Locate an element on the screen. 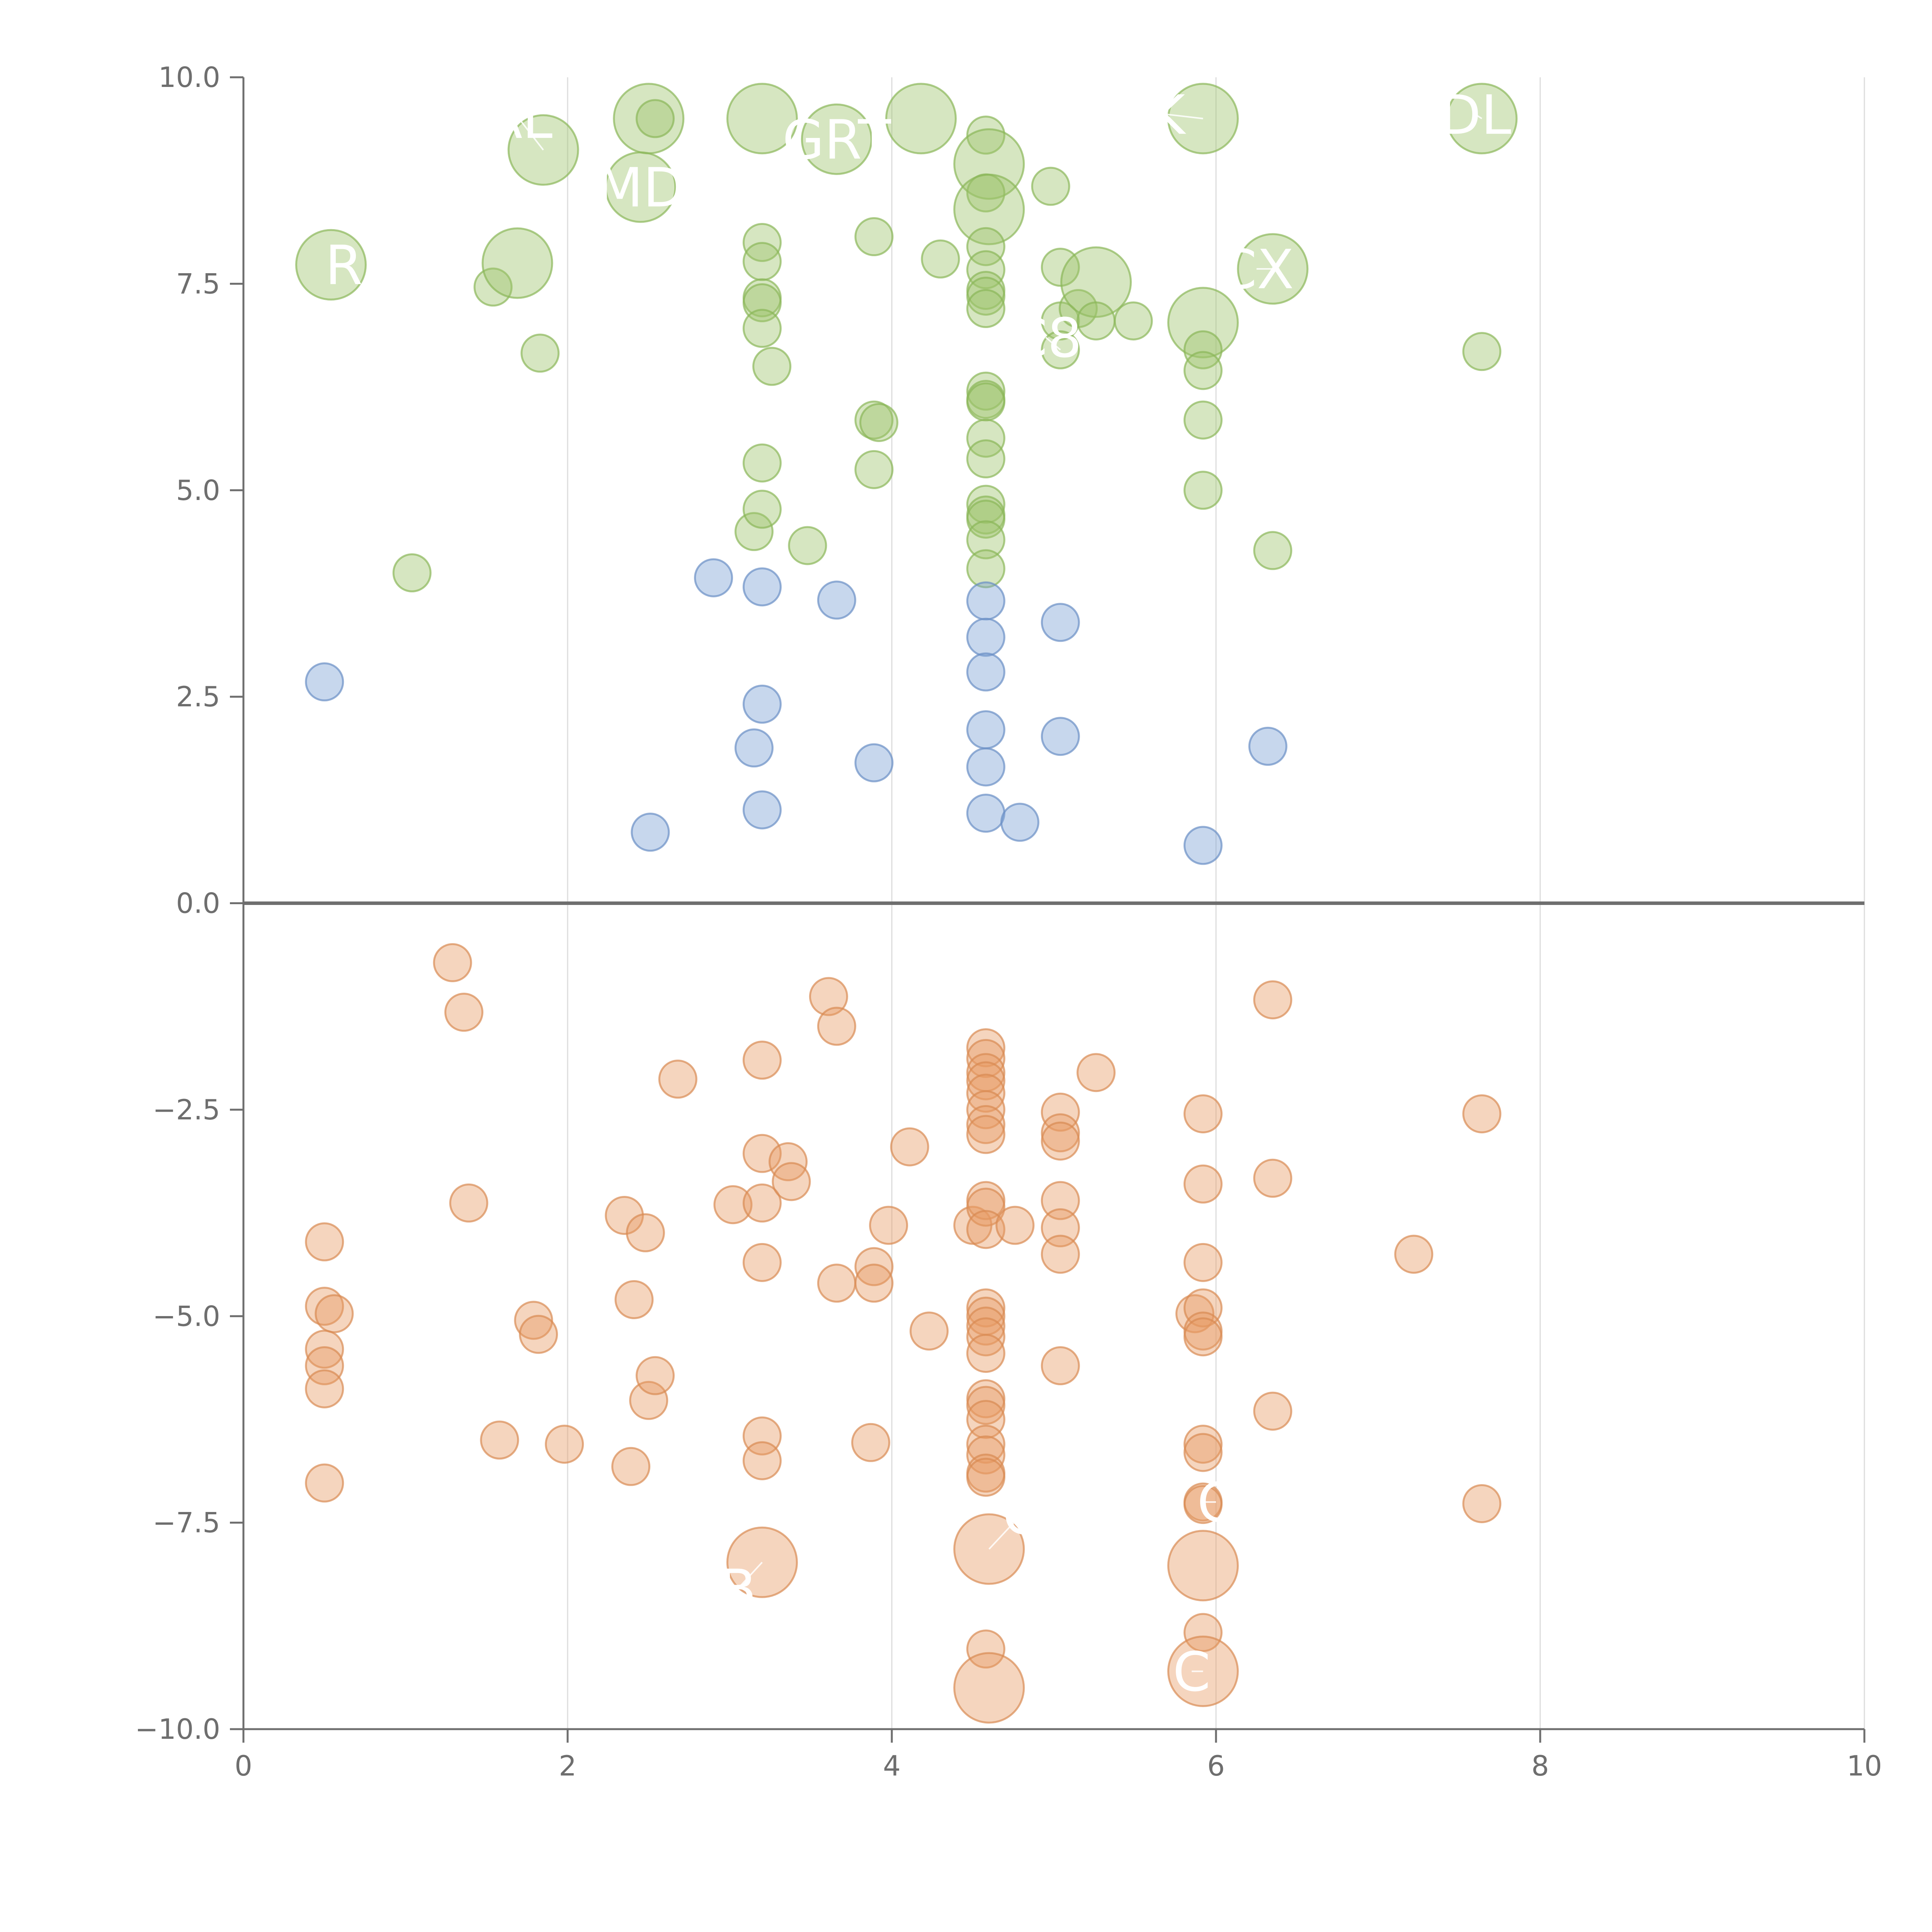  y-tick-label-3: −2.5 is located at coordinates (186, 1110).